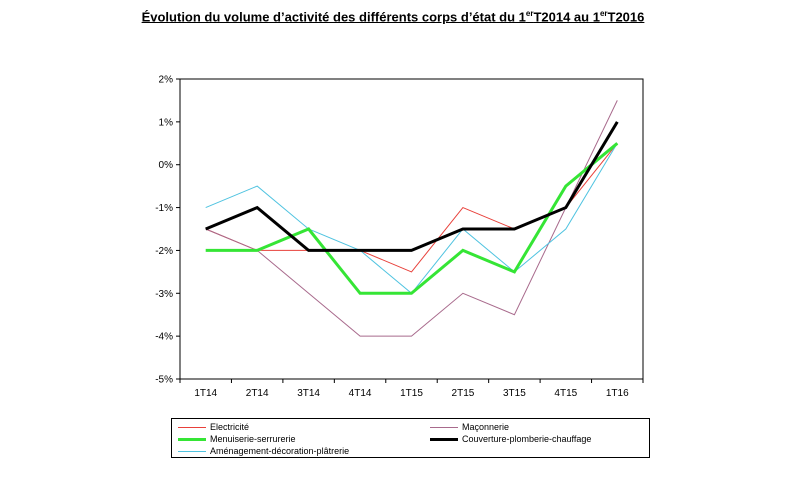 The height and width of the screenshot is (478, 800). I want to click on x-tick-label: 2T14, so click(257, 393).